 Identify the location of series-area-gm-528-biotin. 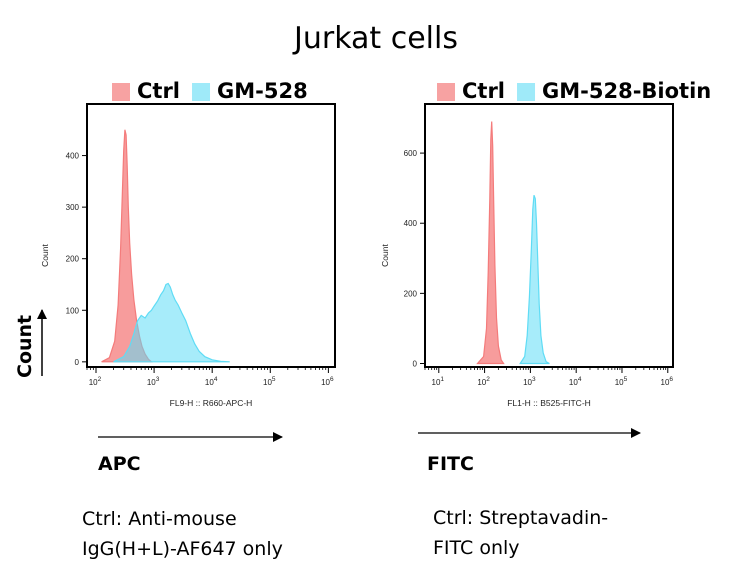
(534, 279).